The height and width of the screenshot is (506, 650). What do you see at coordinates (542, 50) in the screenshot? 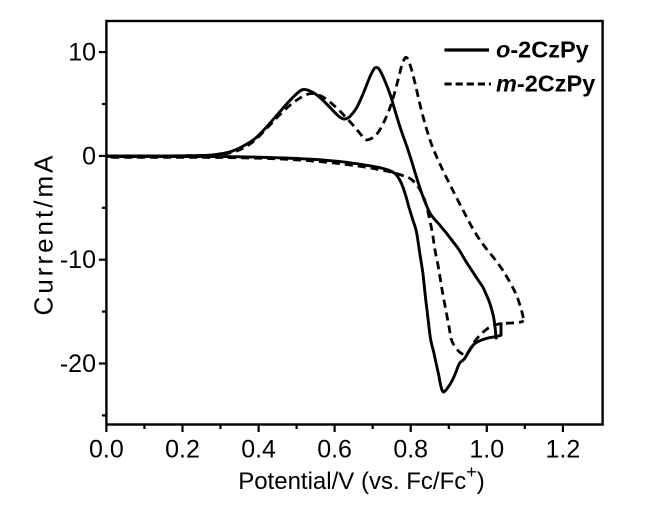
I see `svg-text: o-2CzPy` at bounding box center [542, 50].